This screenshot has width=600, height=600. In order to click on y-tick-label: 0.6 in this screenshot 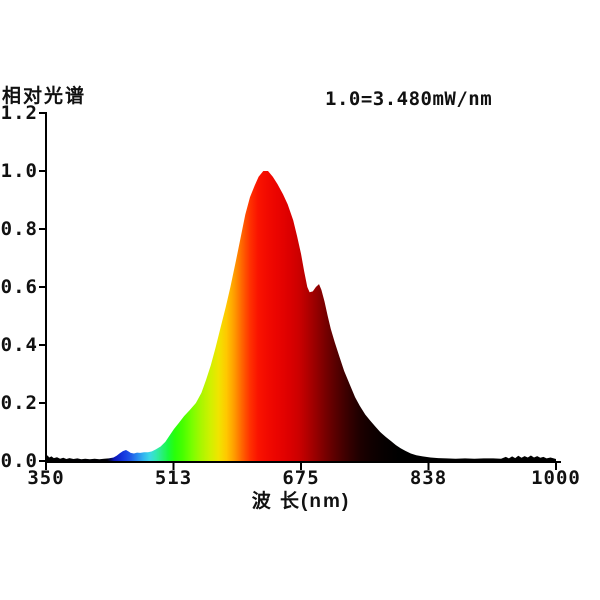, I will do `click(19, 287)`.